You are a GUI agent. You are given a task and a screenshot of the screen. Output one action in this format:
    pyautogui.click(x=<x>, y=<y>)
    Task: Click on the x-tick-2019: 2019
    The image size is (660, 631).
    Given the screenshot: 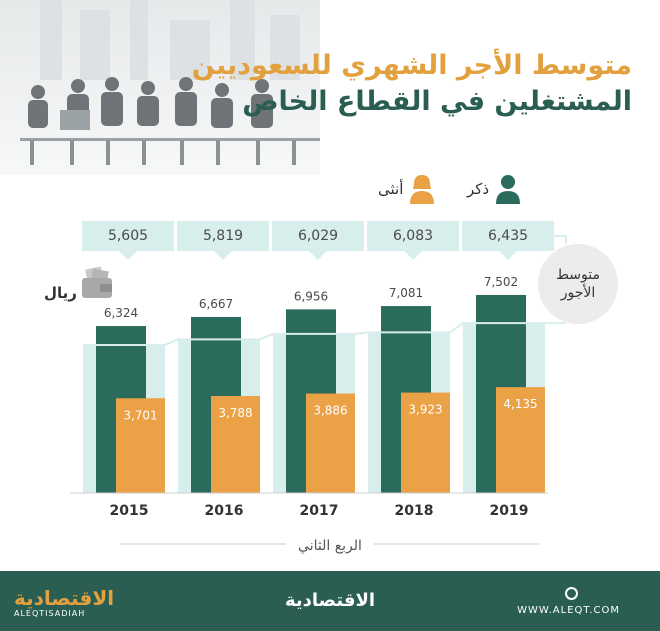 What is the action you would take?
    pyautogui.click(x=509, y=511)
    